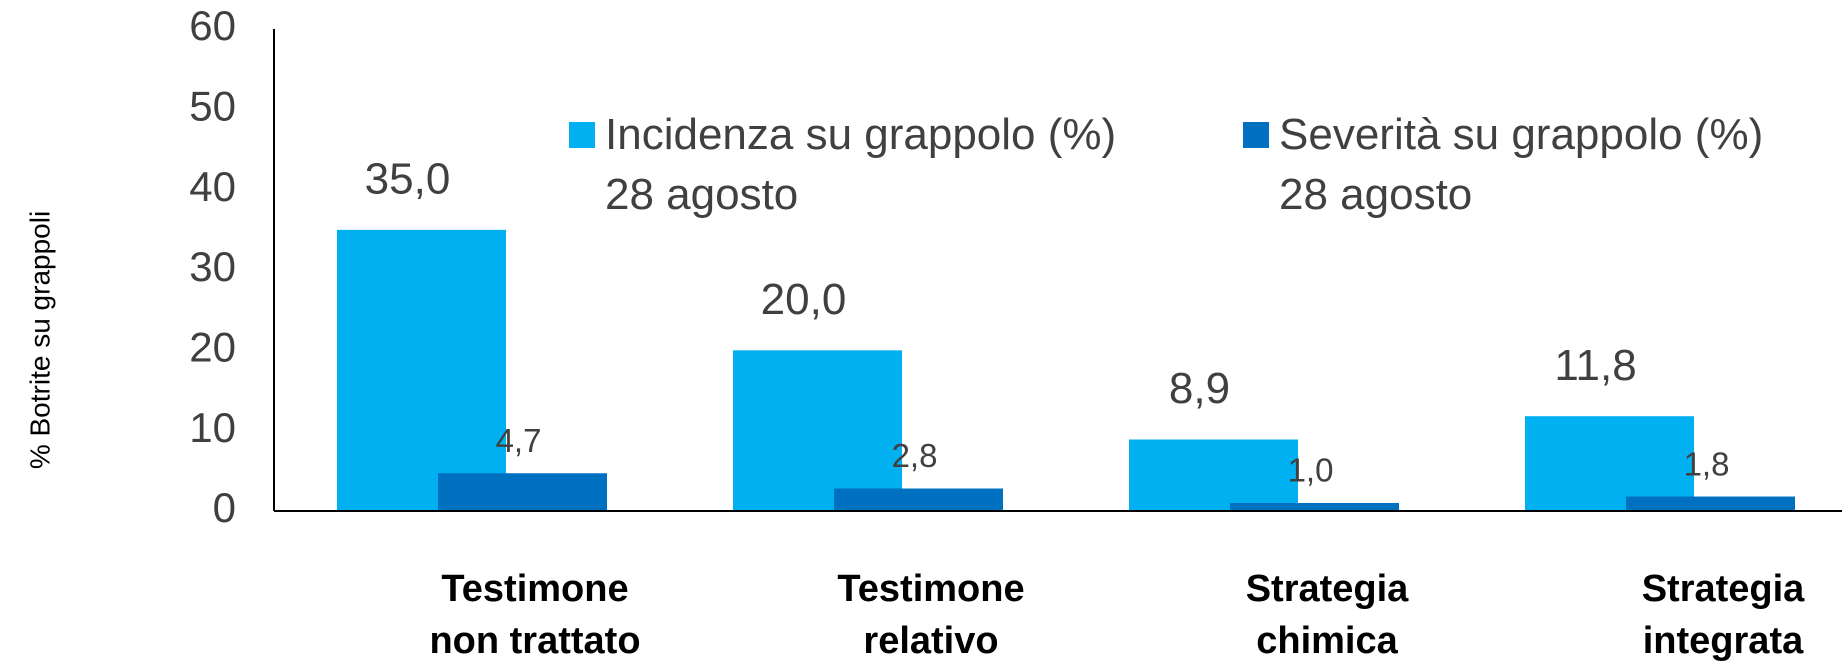  Describe the element at coordinates (408, 178) in the screenshot. I see `data-label: 35,0` at that location.